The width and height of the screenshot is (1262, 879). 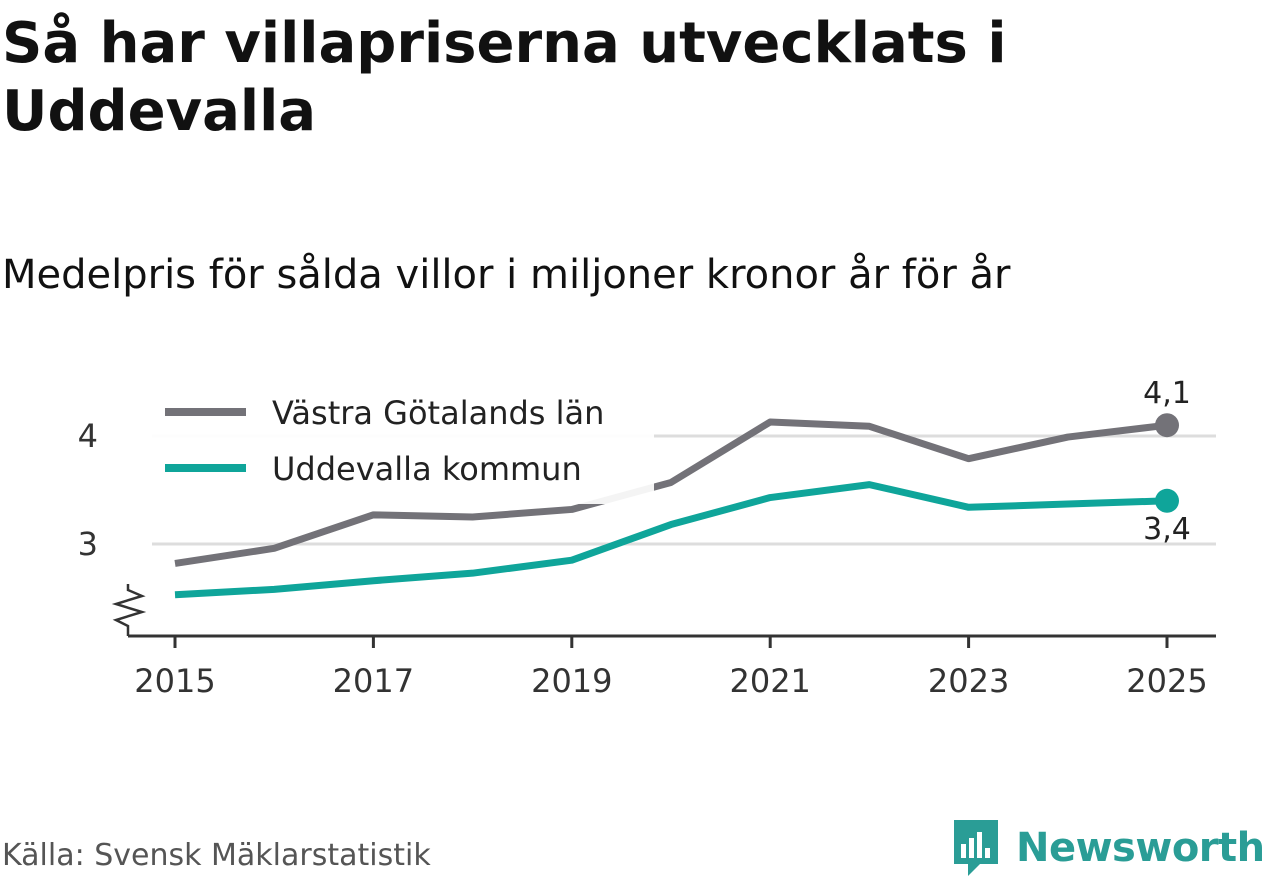 I want to click on brand-name: Newsworthy, so click(x=1139, y=848).